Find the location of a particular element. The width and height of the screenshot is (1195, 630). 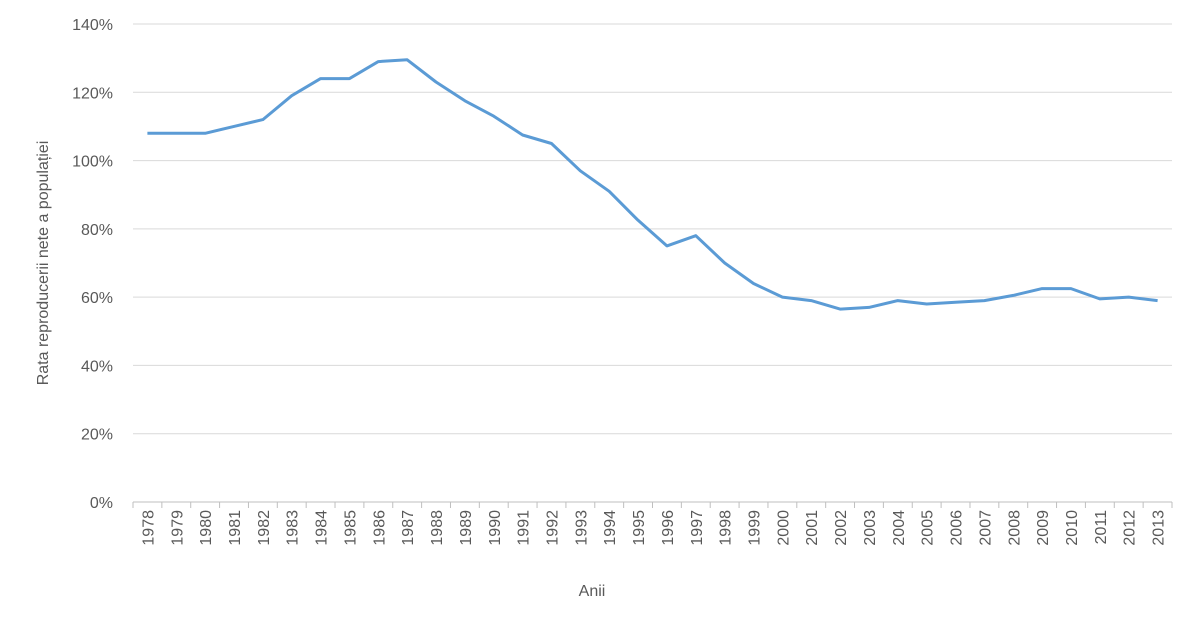

x-tick-label: 2010 is located at coordinates (1072, 528).